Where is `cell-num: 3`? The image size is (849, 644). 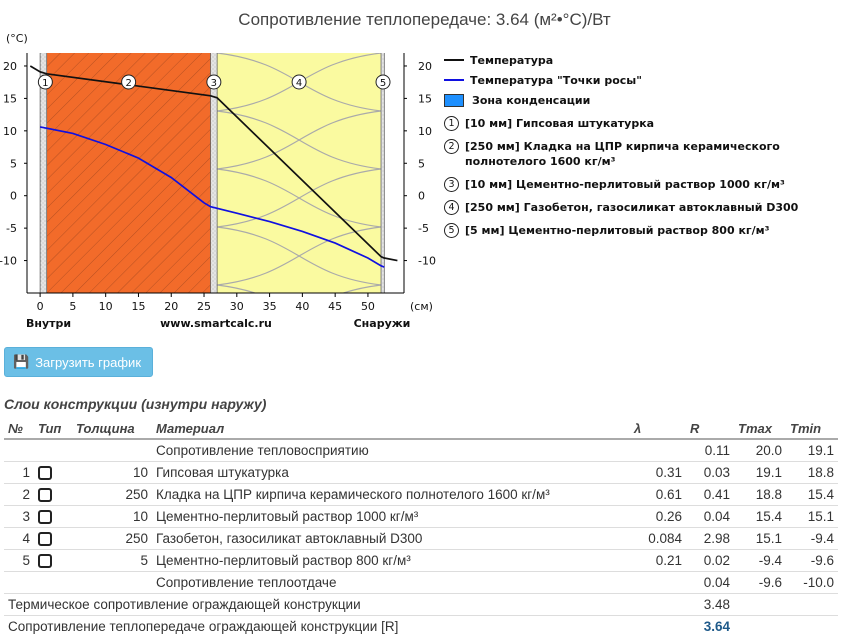 cell-num: 3 is located at coordinates (19, 516).